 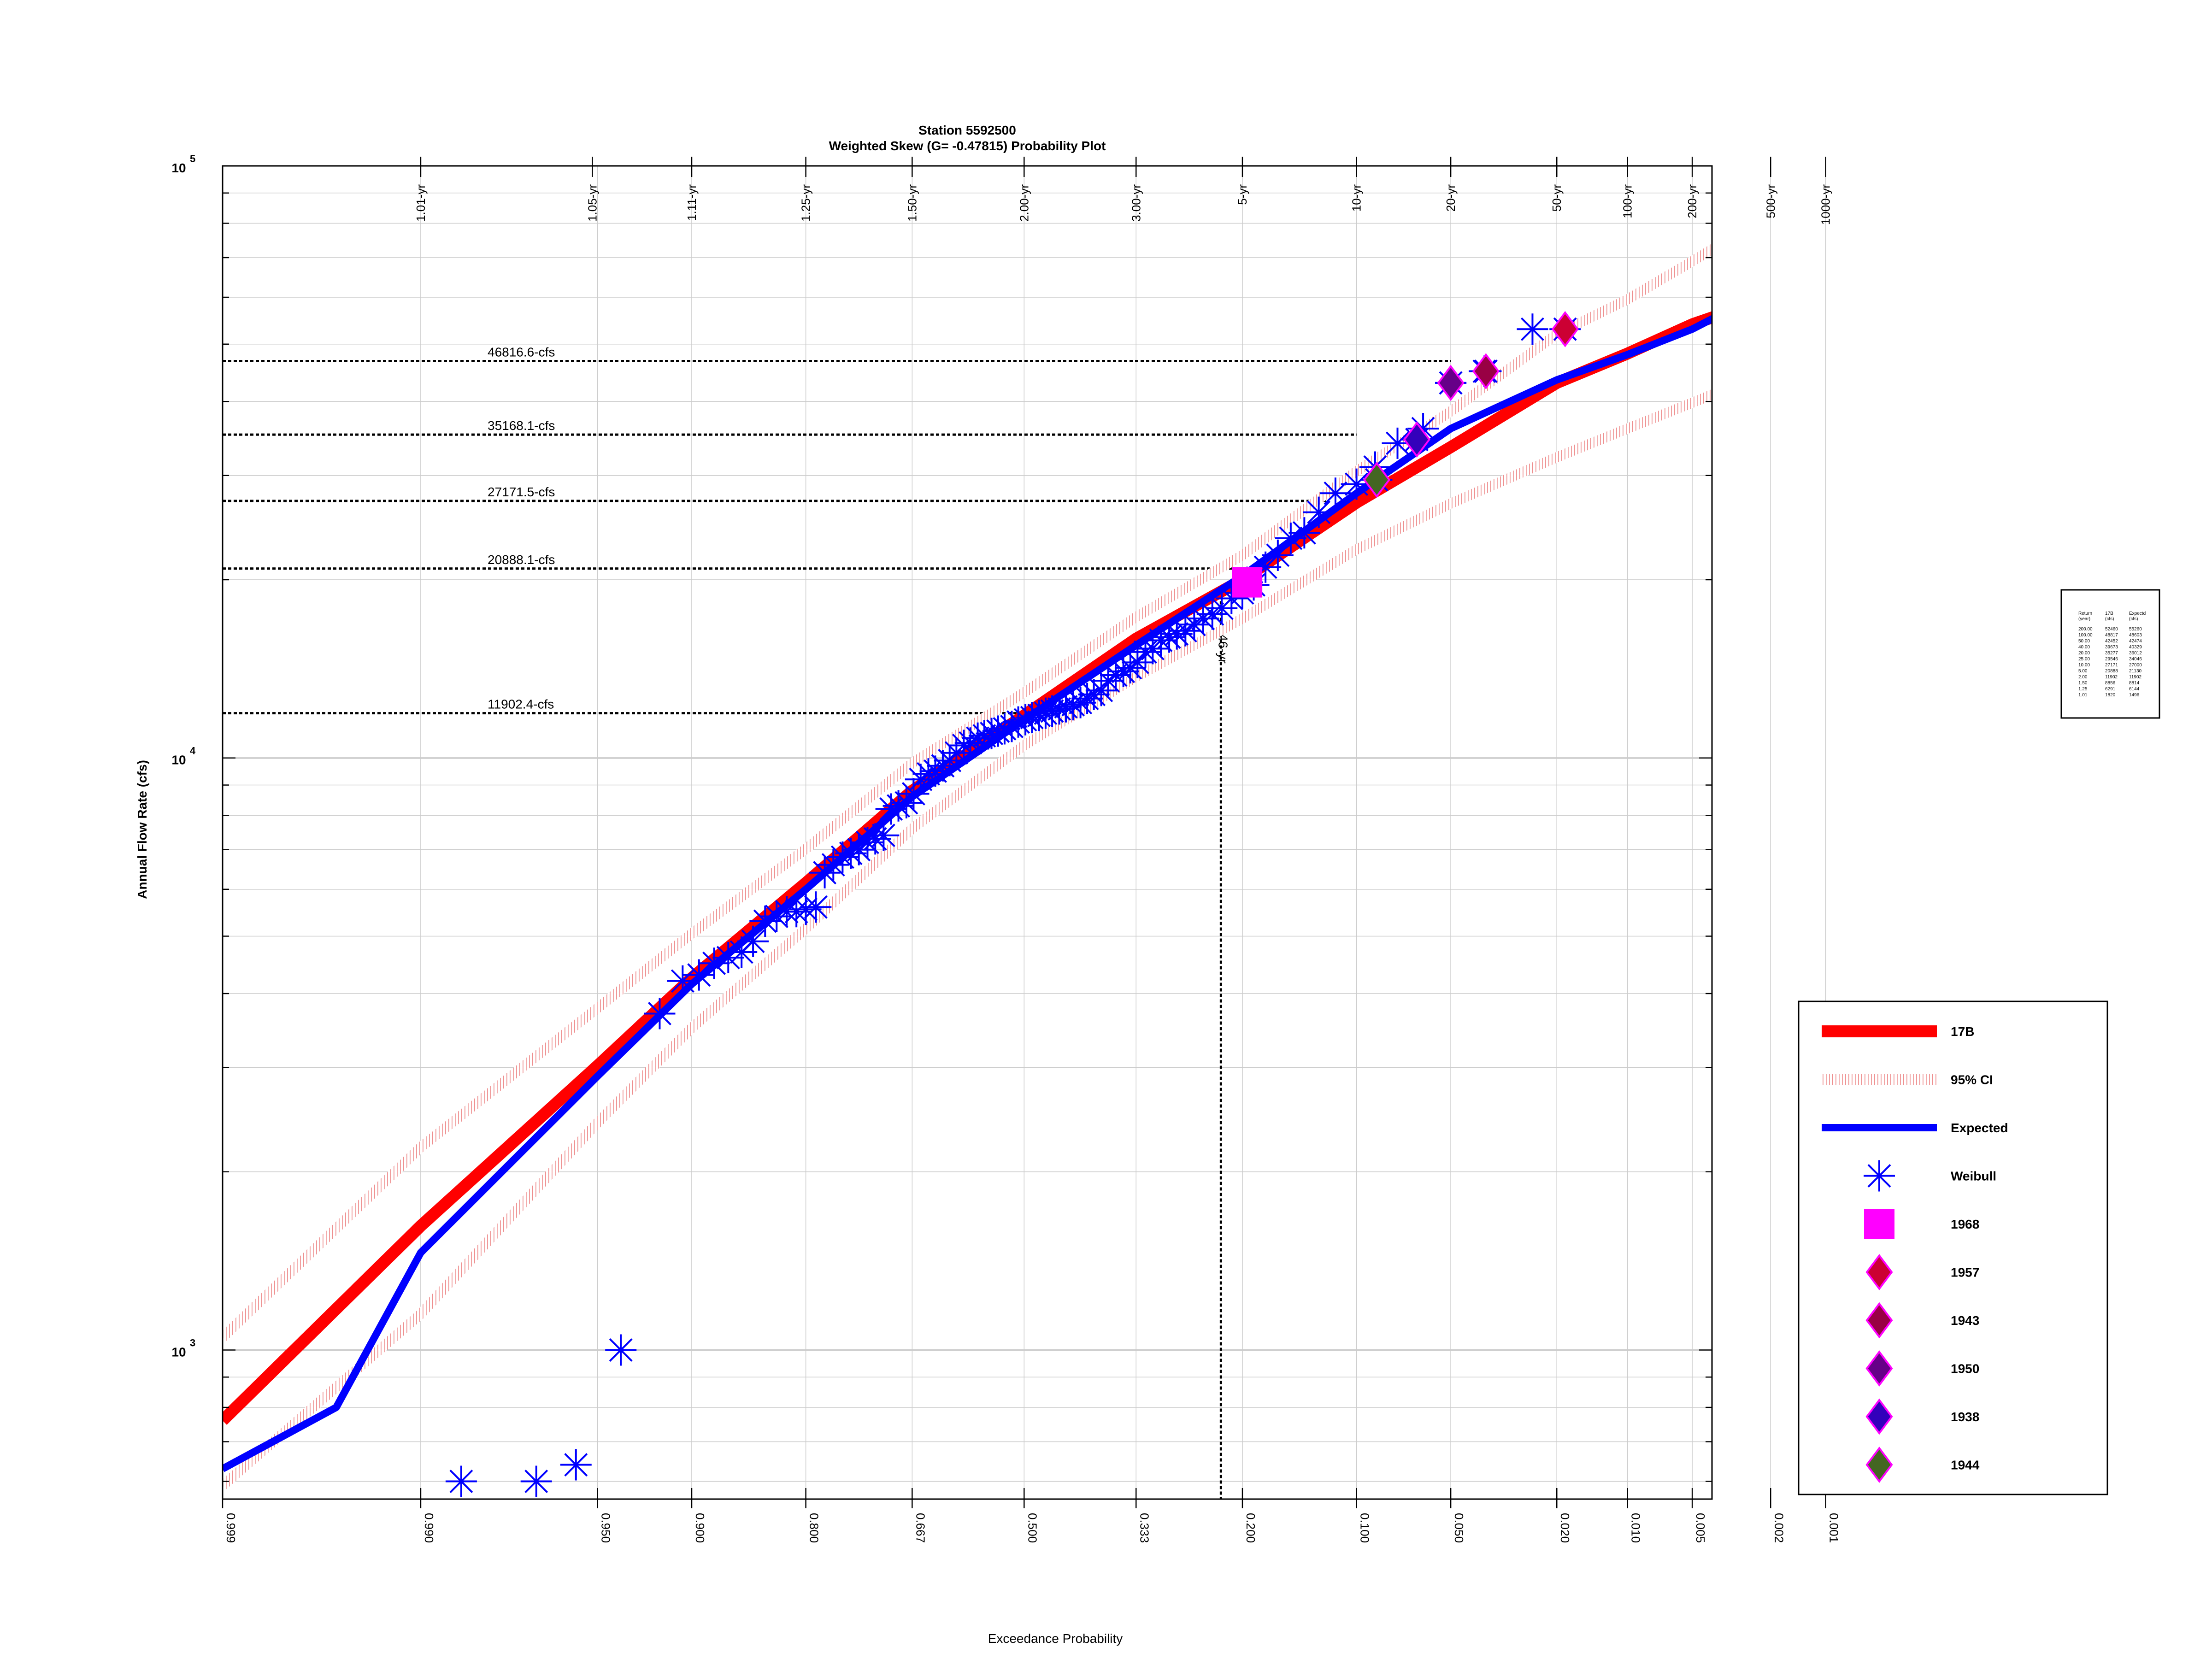 What do you see at coordinates (1834, 1528) in the screenshot?
I see `x-tick-label: 0.001` at bounding box center [1834, 1528].